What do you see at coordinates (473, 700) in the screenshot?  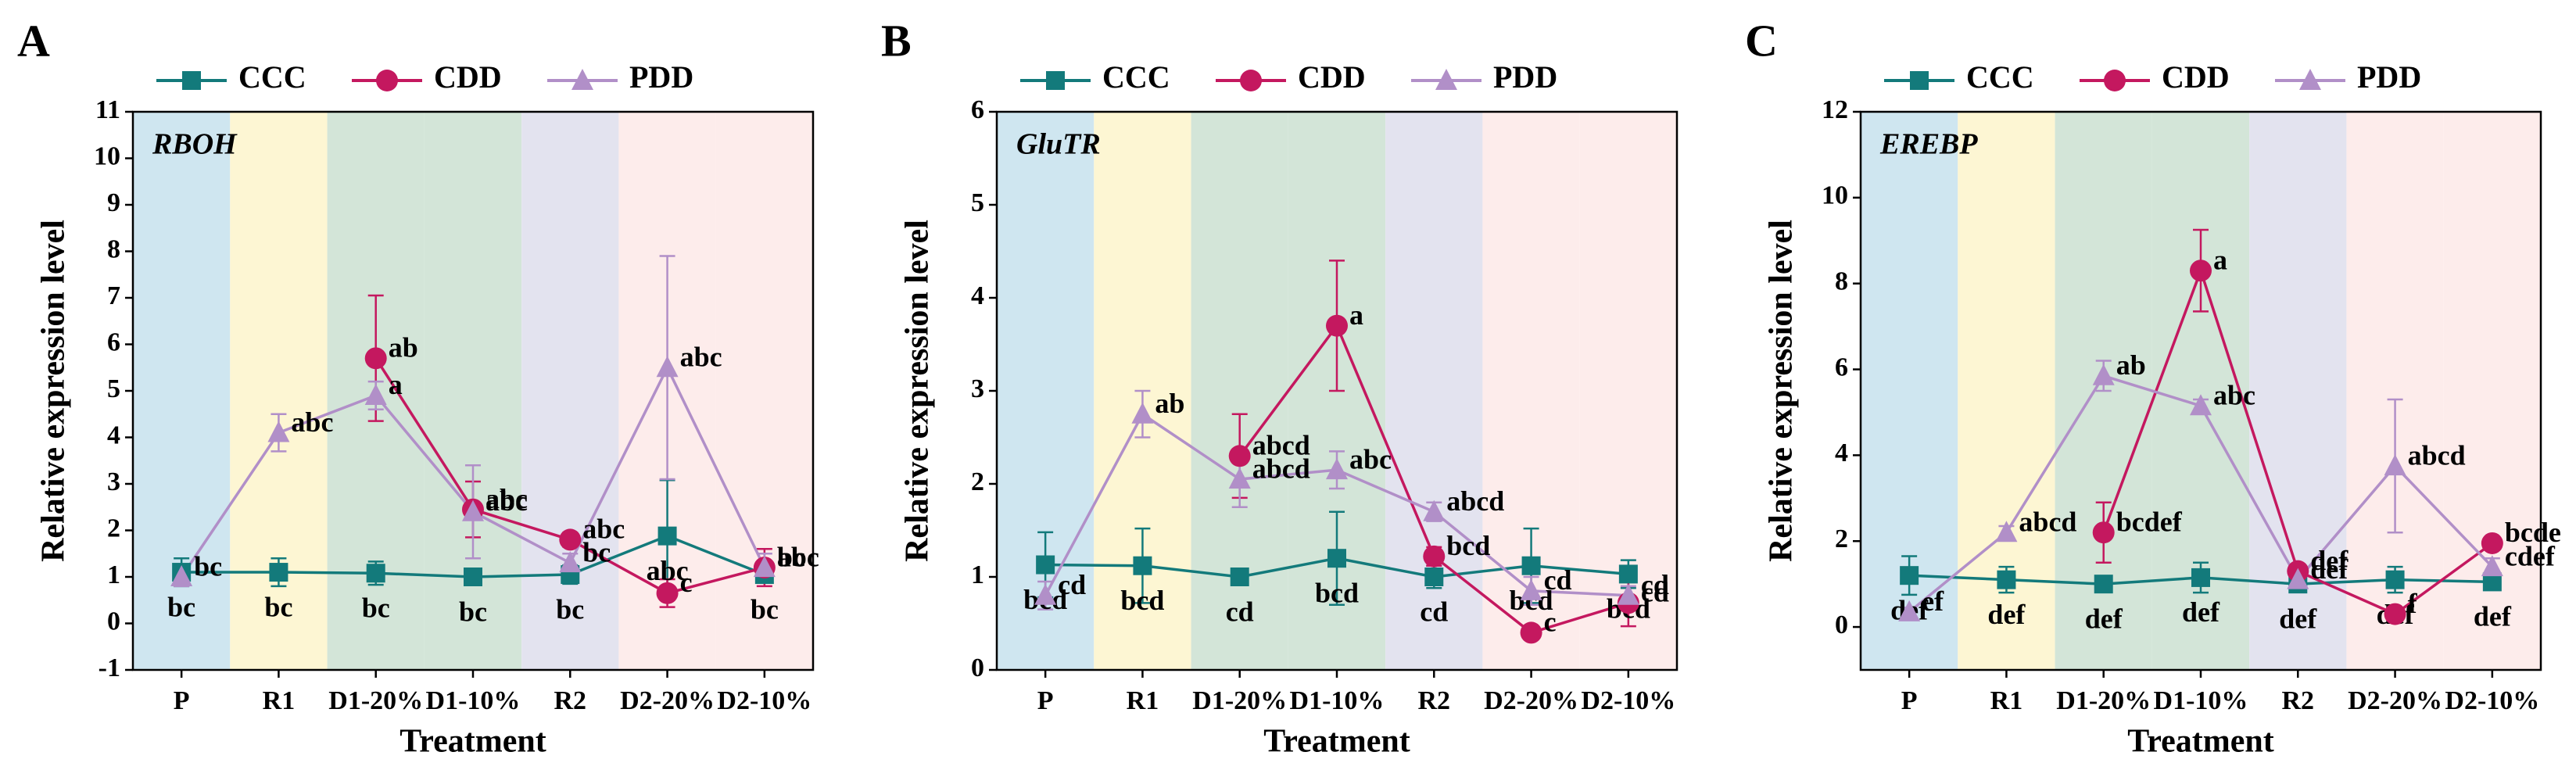 I see `x-tick-label: D1-10%` at bounding box center [473, 700].